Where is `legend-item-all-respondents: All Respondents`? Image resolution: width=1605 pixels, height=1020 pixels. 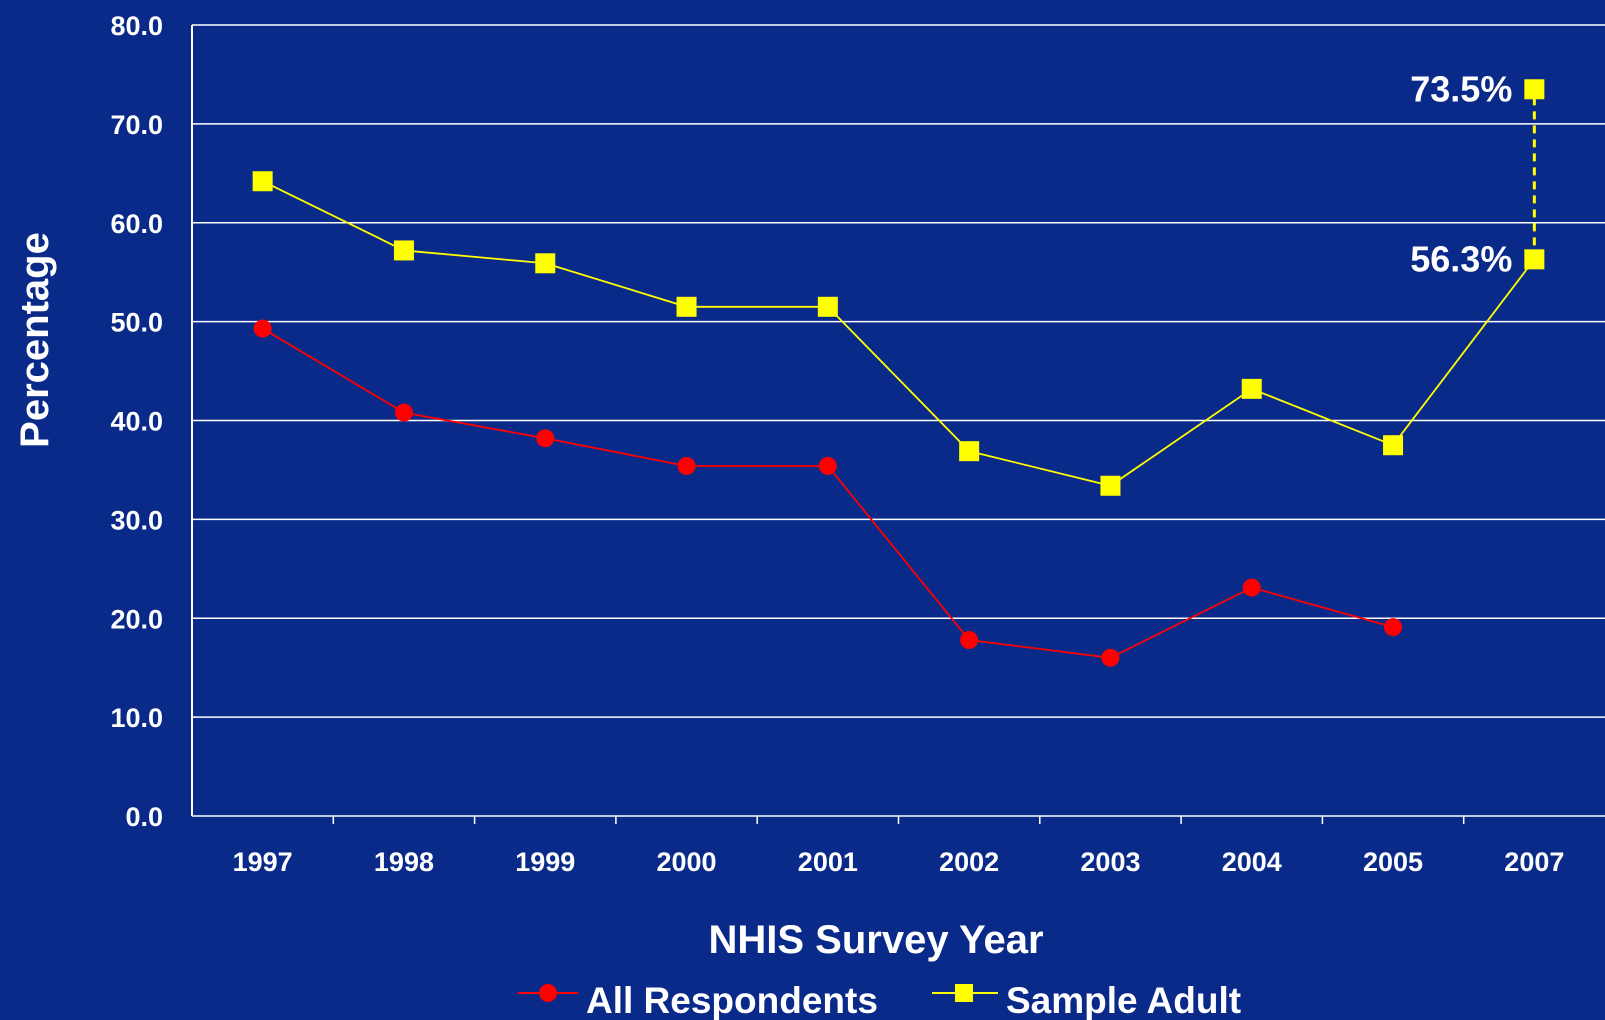
legend-item-all-respondents: All Respondents is located at coordinates (698, 1000).